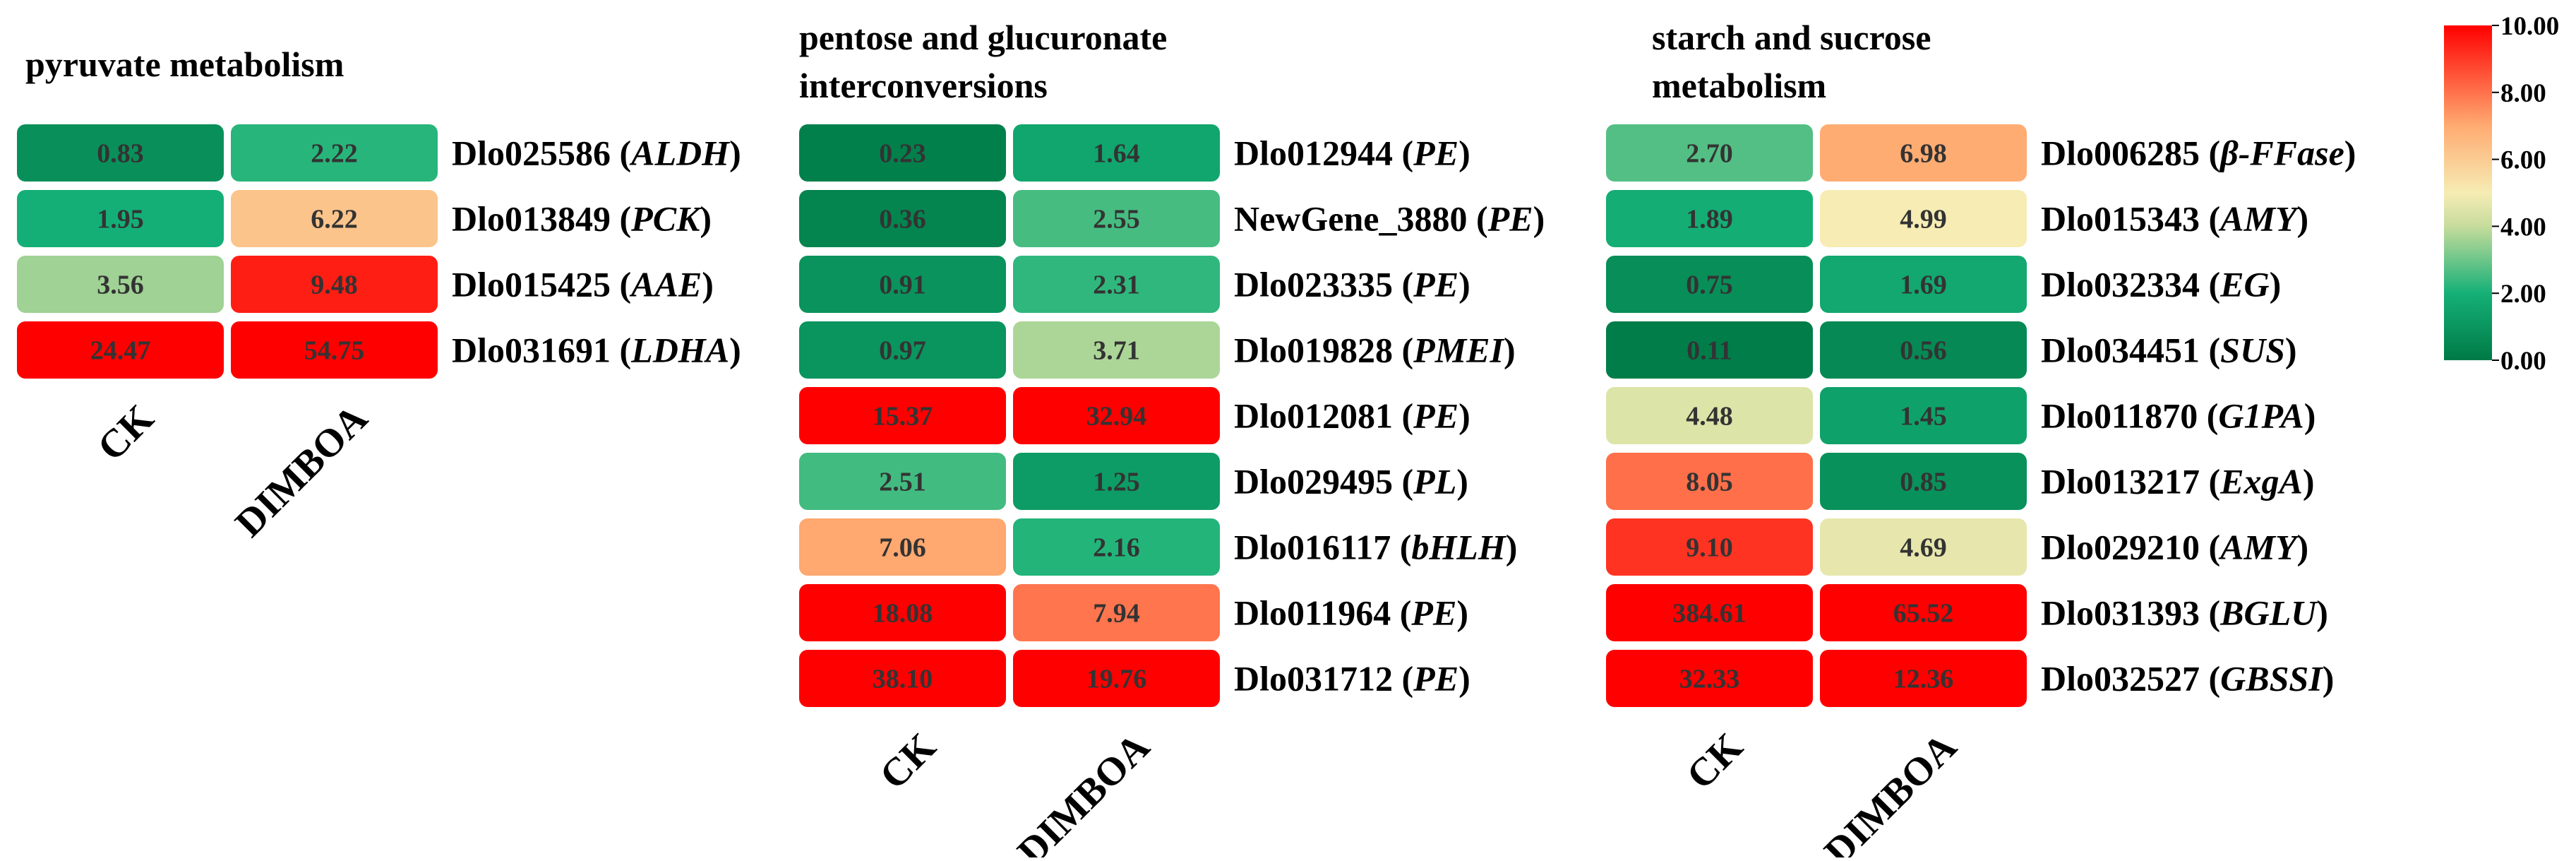 This screenshot has width=2576, height=861. What do you see at coordinates (2169, 350) in the screenshot?
I see `gene-label: Dlo034451 (SUS)` at bounding box center [2169, 350].